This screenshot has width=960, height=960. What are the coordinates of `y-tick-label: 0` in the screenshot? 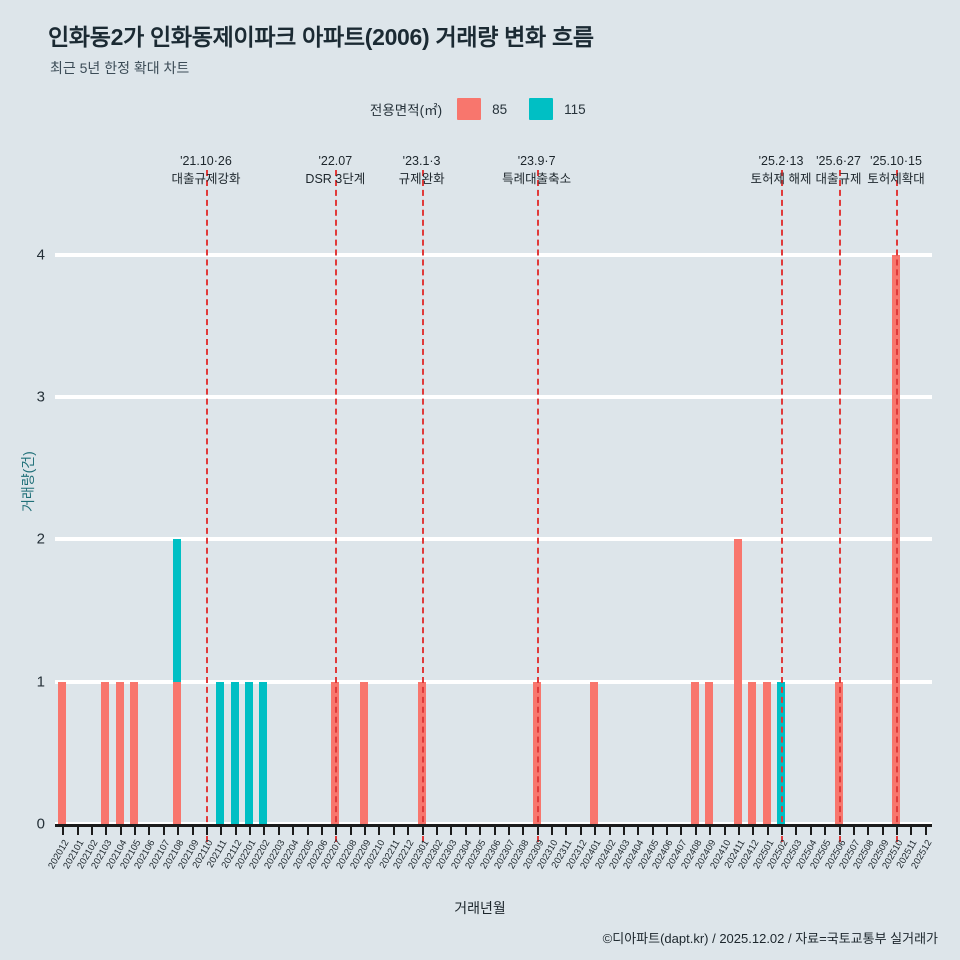 It's located at (40, 824).